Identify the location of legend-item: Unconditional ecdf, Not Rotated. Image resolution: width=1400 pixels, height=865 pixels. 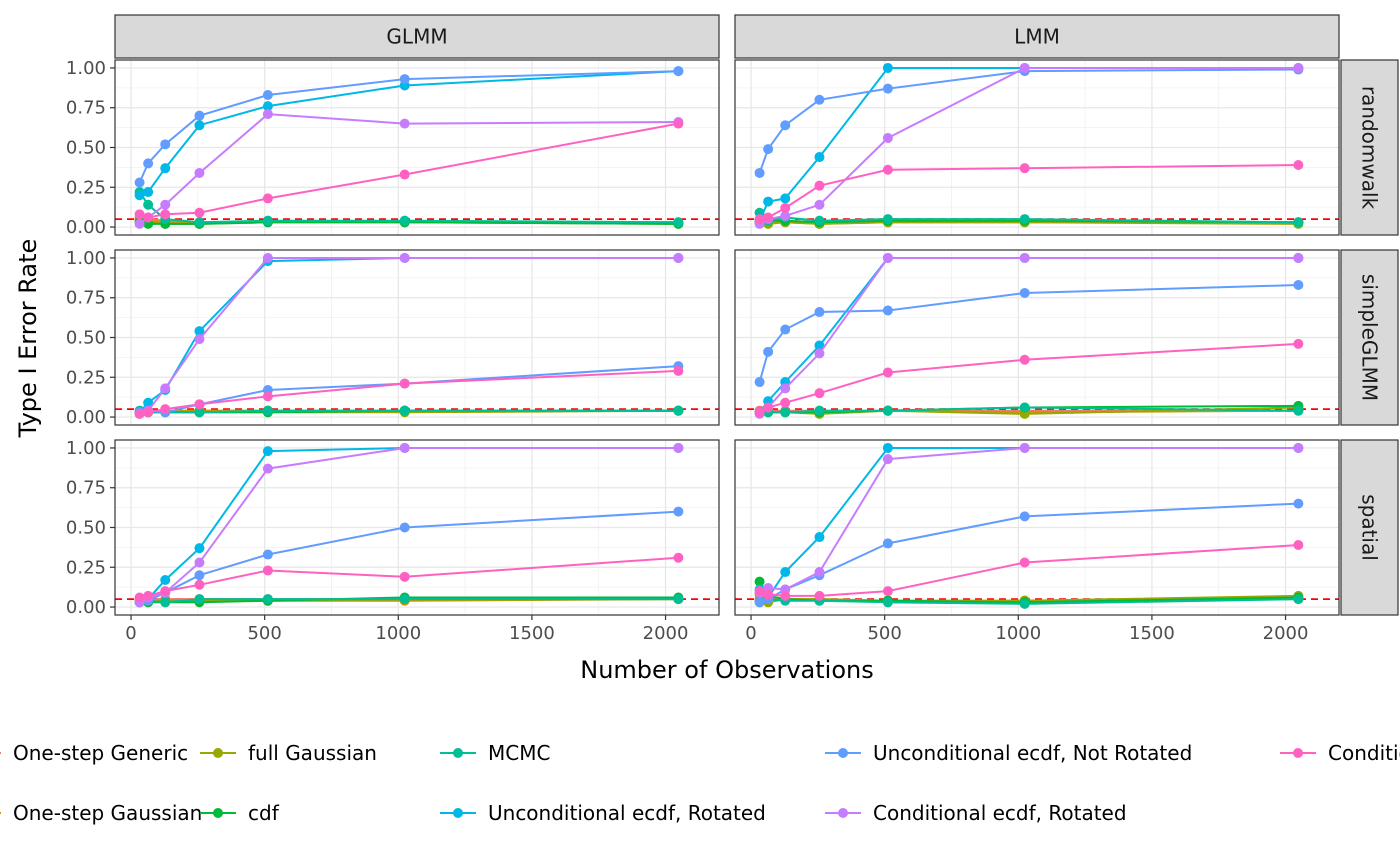
(1008, 753).